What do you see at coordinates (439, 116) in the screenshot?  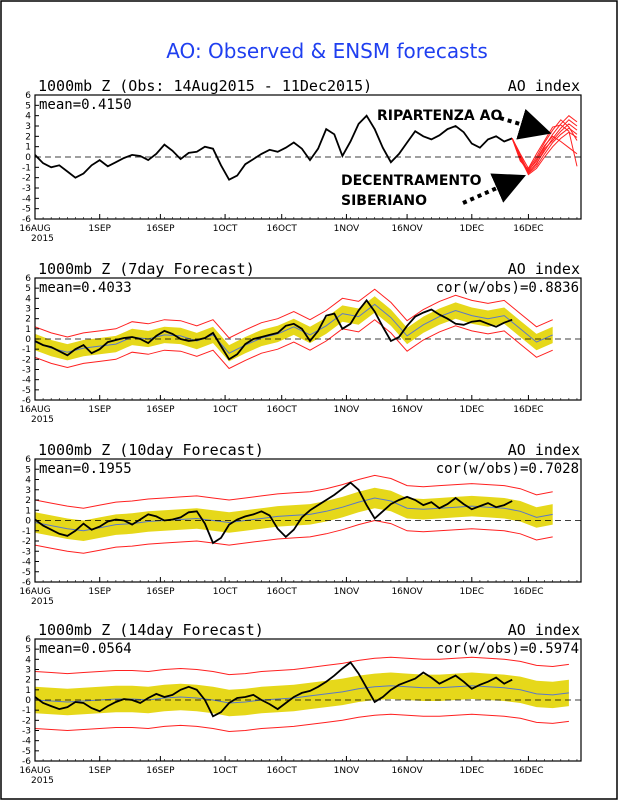 I see `annotation-ripartenza: RIPARTENZA AO` at bounding box center [439, 116].